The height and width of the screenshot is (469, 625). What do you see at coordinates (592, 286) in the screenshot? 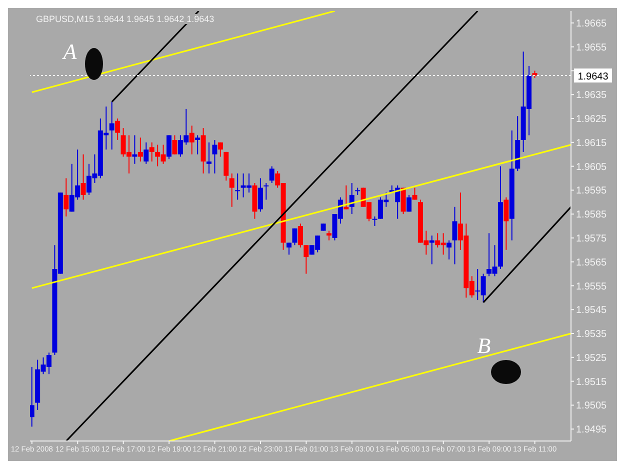
I see `y-tick-label: 1.9555` at bounding box center [592, 286].